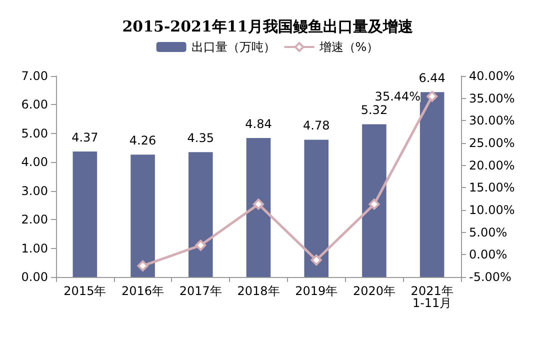 The height and width of the screenshot is (337, 535). Describe the element at coordinates (492, 210) in the screenshot. I see `y2-tick-label: 10.00%` at that location.